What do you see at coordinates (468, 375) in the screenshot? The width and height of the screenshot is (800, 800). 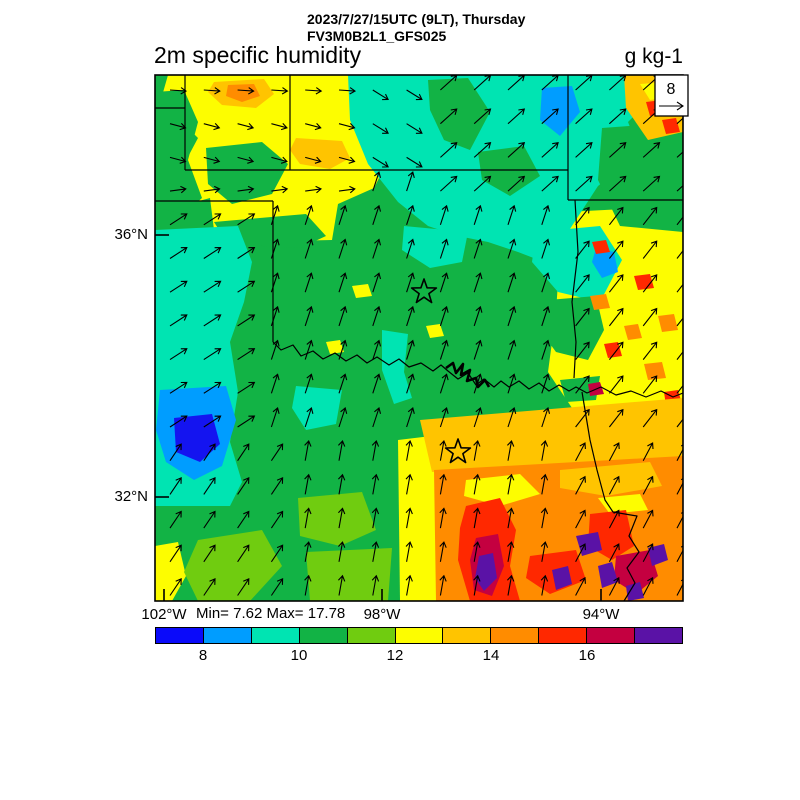 I see `river-border` at bounding box center [468, 375].